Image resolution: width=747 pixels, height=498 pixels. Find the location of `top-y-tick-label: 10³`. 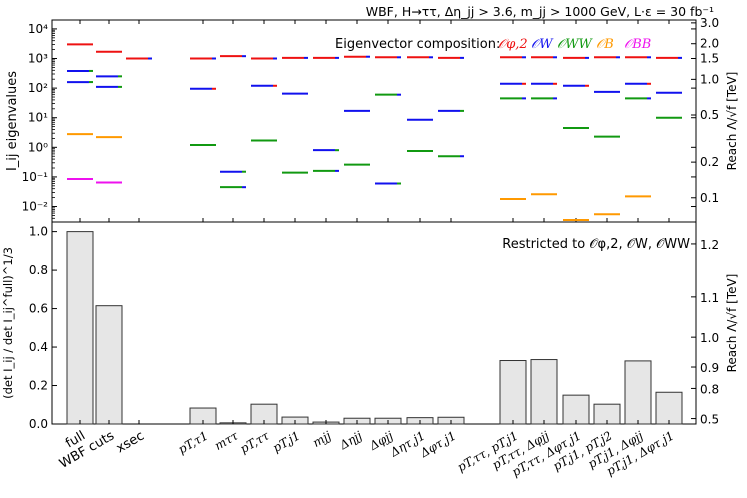

top-y-tick-label: 10³ is located at coordinates (38, 59).